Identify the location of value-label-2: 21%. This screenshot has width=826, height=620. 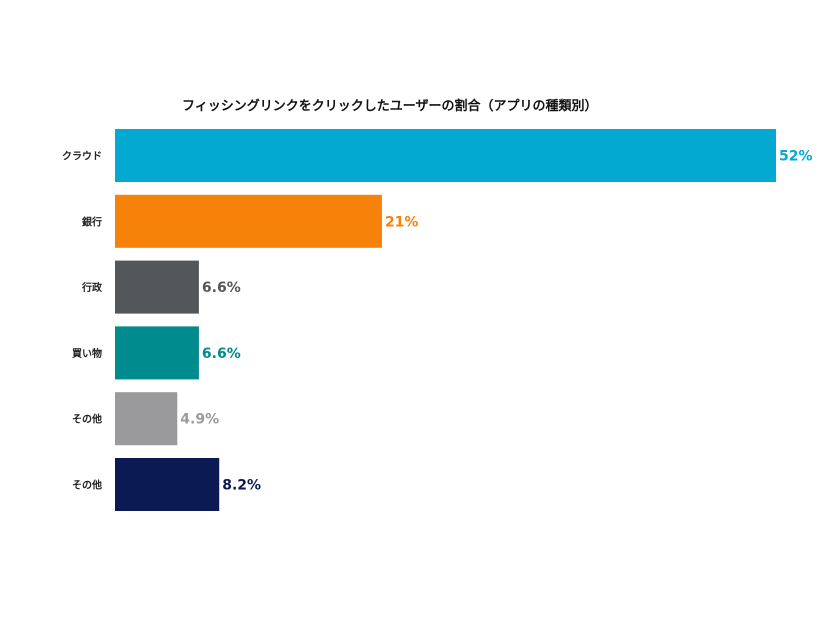
(402, 222).